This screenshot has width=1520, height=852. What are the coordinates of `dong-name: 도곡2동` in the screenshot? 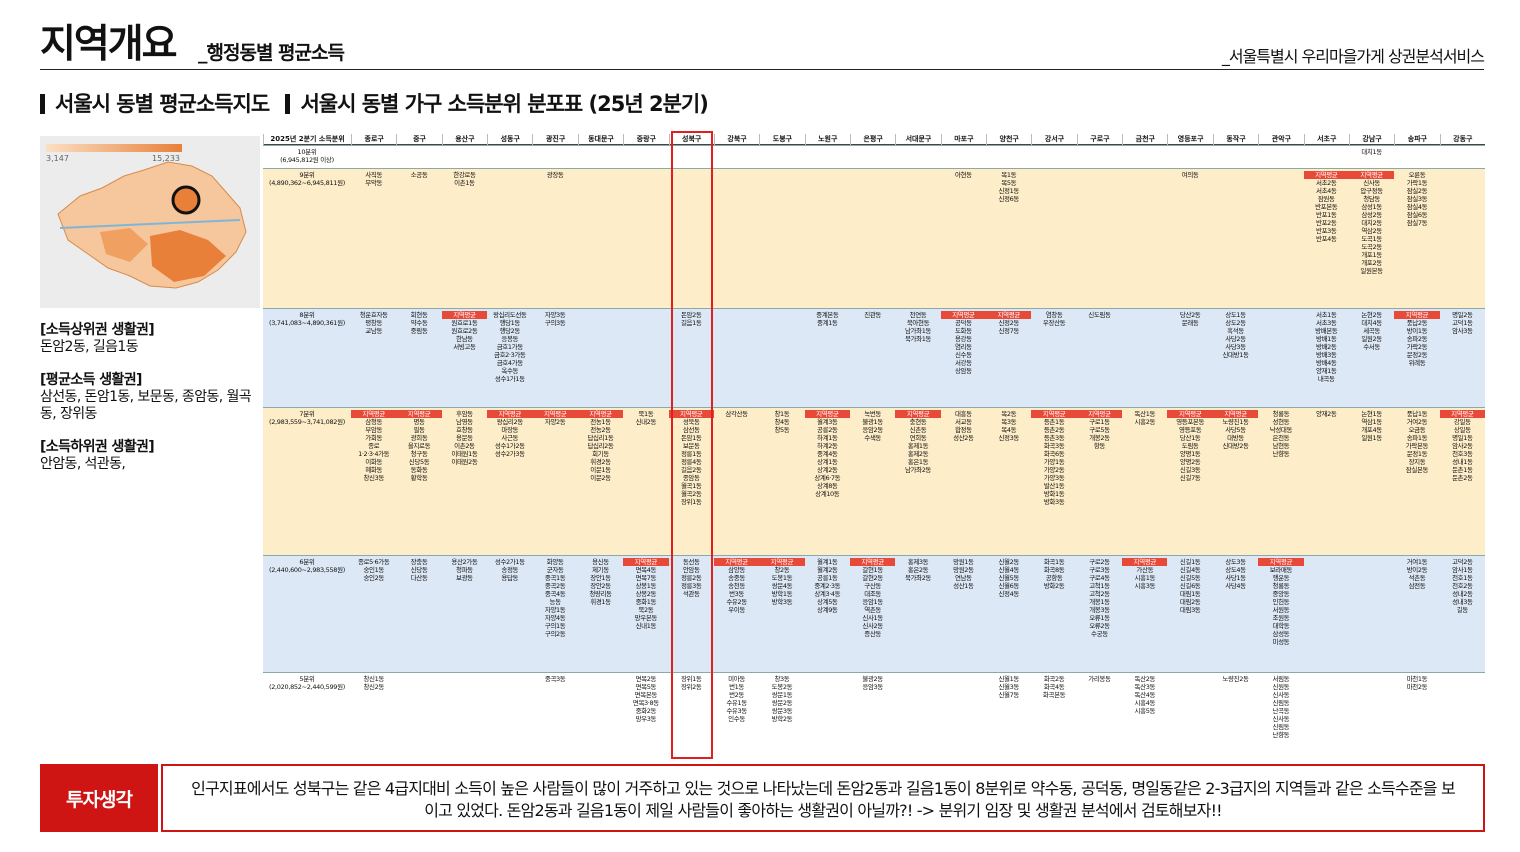 It's located at (1371, 247).